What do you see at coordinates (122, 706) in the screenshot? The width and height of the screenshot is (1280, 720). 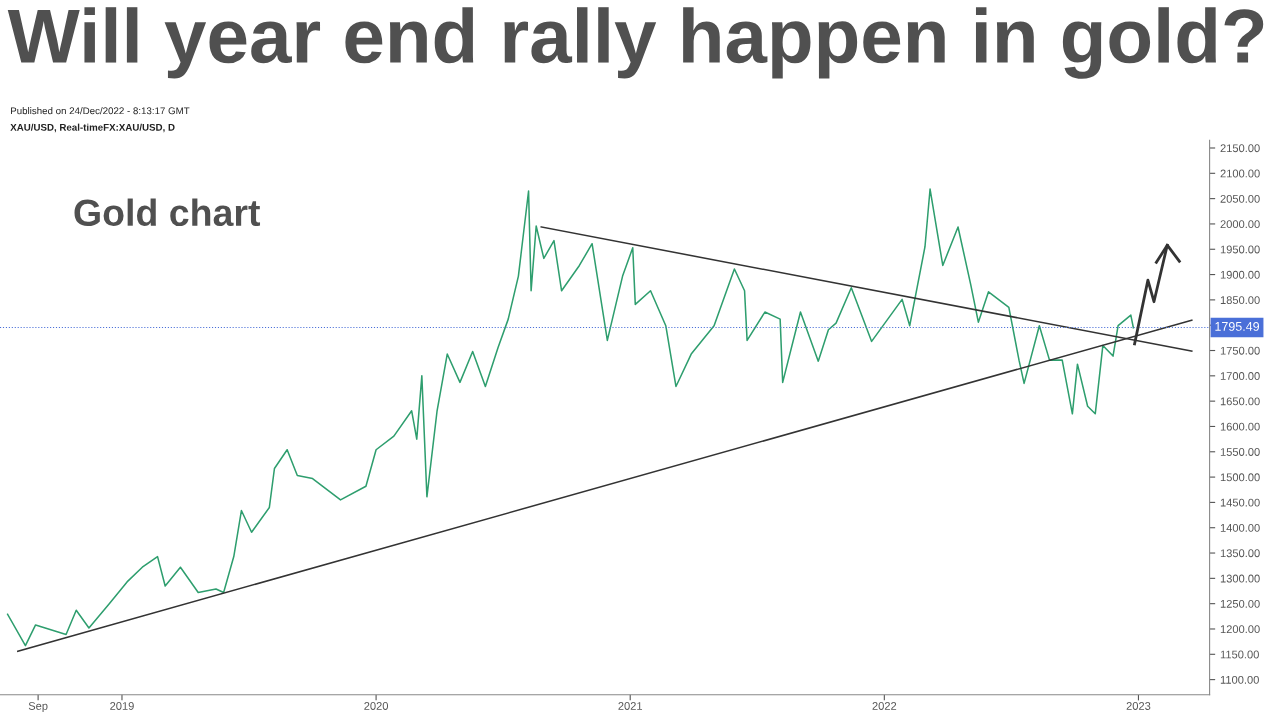 I see `x-tick-label: 2019` at bounding box center [122, 706].